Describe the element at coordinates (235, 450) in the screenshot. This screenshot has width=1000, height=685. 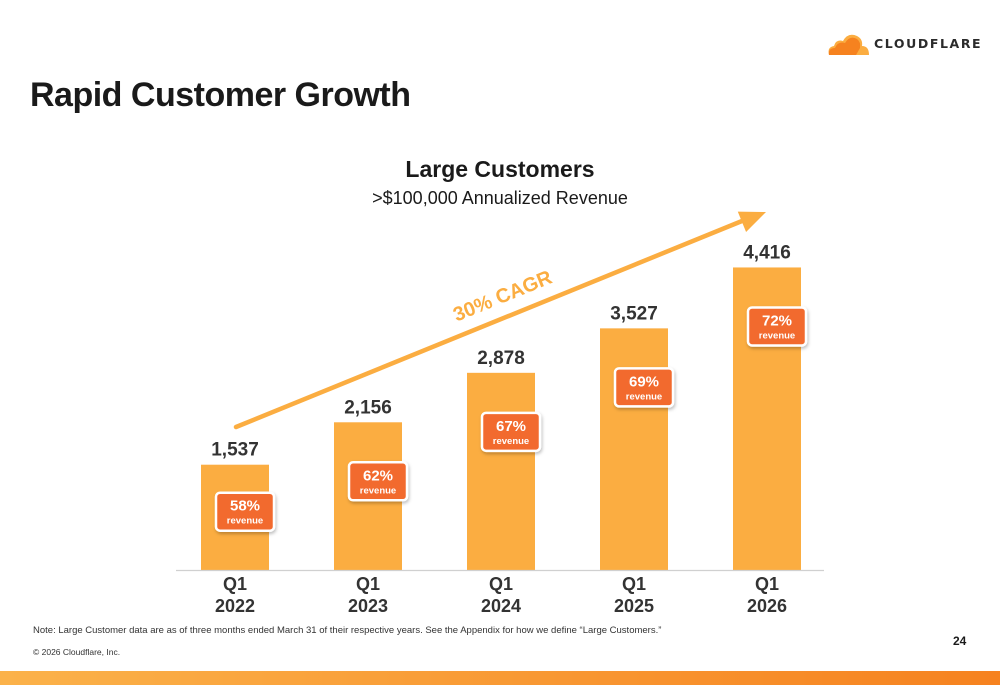
I see `bar-value-label: 1,537` at that location.